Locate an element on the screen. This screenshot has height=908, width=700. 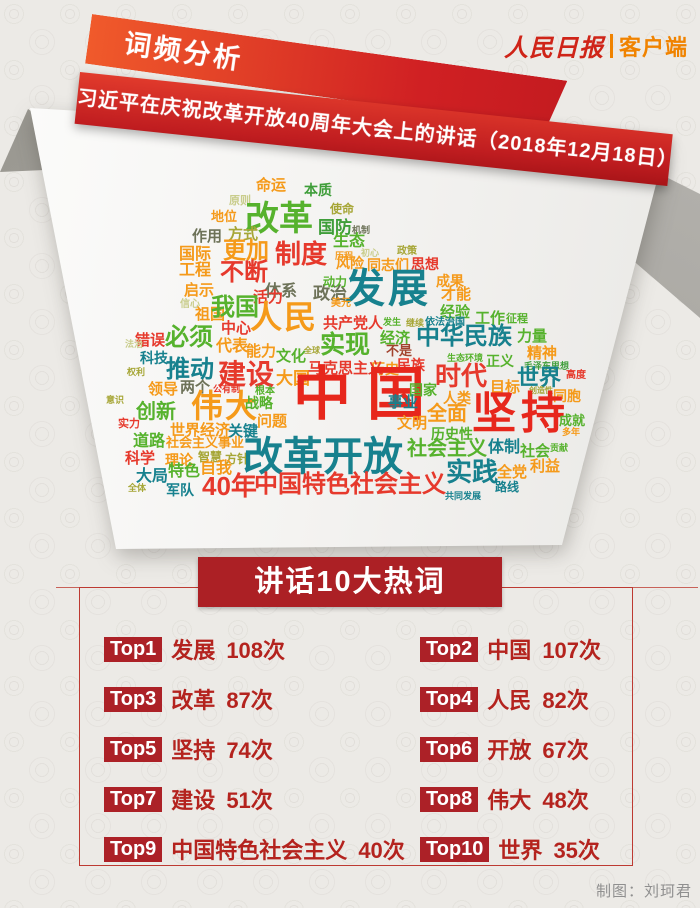
rank-badge: Top1 is located at coordinates (133, 649).